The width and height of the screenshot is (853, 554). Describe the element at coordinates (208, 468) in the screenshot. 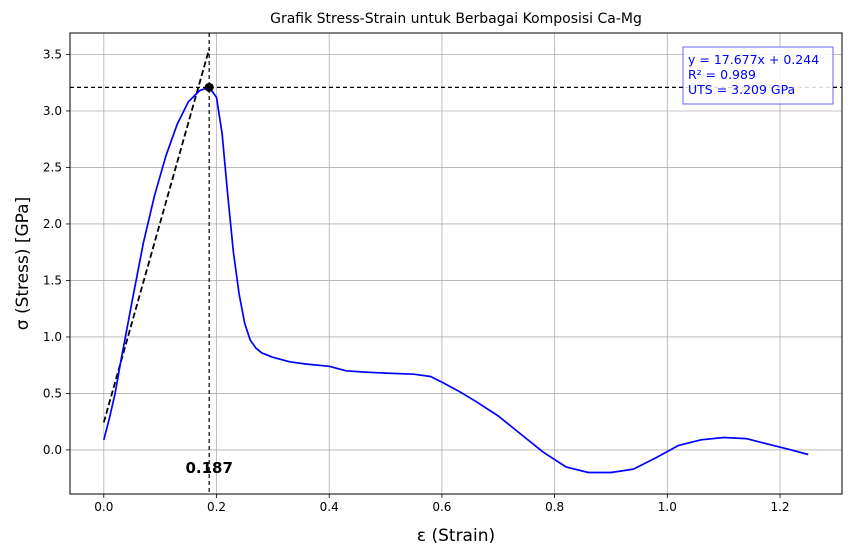

I see `peak-strain-label: 0.187` at that location.